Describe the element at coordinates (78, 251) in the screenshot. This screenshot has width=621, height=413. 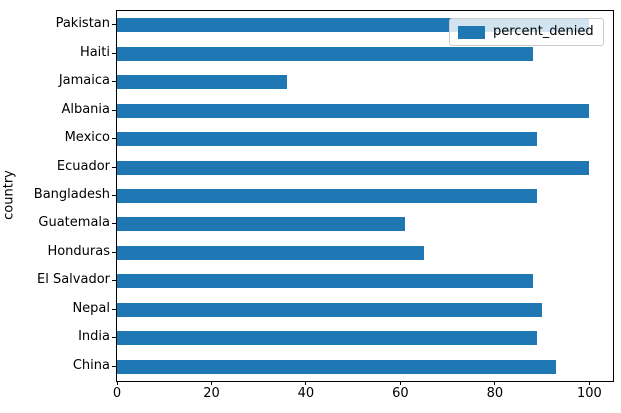
I see `y-tick-label: Honduras` at that location.